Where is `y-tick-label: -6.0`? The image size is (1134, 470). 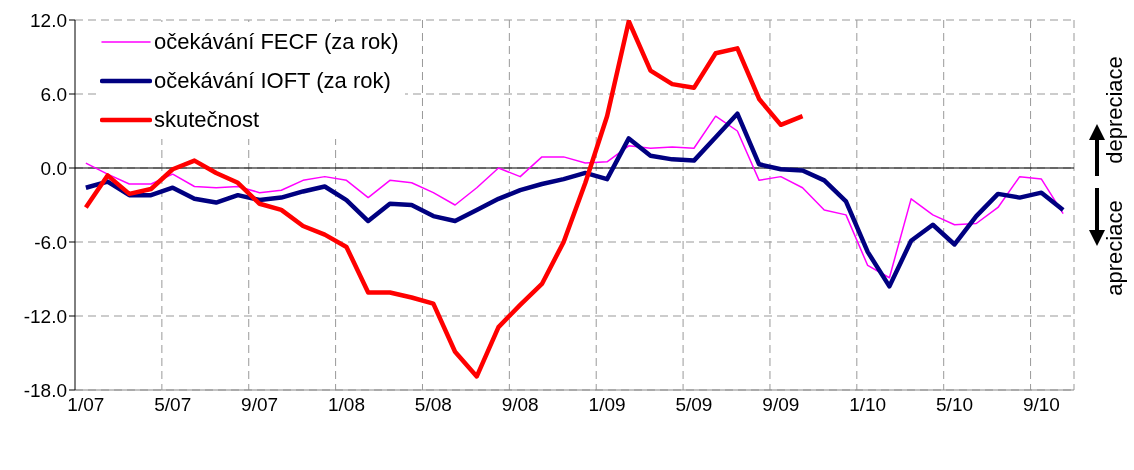
y-tick-label: -6.0 is located at coordinates (50, 242).